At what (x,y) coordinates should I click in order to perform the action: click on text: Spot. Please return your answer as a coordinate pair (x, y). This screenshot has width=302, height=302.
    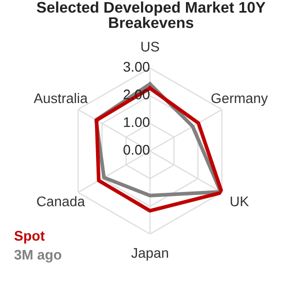
    Looking at the image, I should click on (29, 237).